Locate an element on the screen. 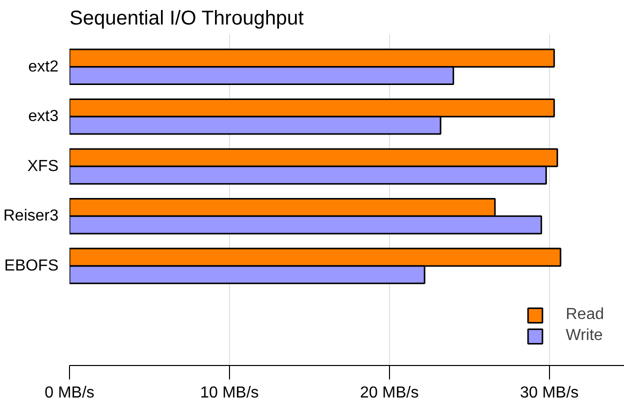 The height and width of the screenshot is (404, 624). y-tick-label: ext2 is located at coordinates (43, 67).